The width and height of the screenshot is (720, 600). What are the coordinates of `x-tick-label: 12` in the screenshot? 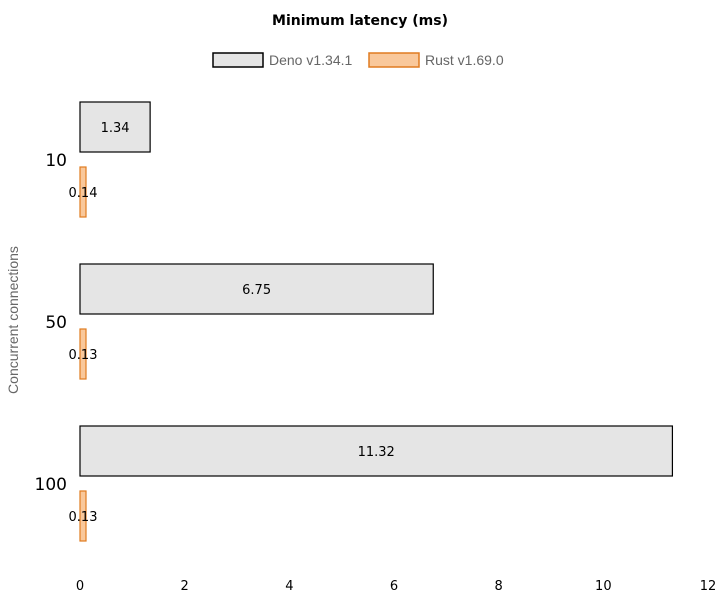 It's located at (708, 586).